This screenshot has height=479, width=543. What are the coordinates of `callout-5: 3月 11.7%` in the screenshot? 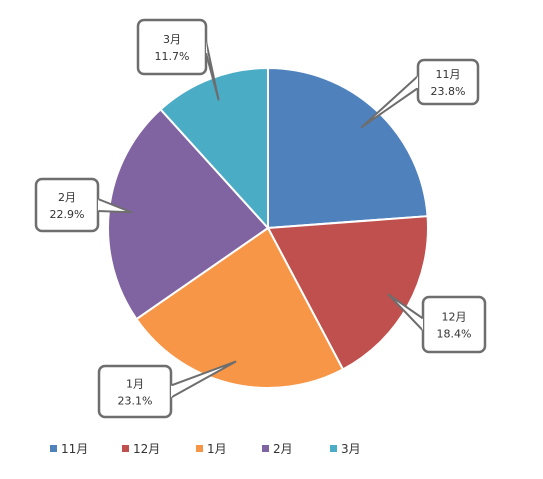 It's located at (178, 59).